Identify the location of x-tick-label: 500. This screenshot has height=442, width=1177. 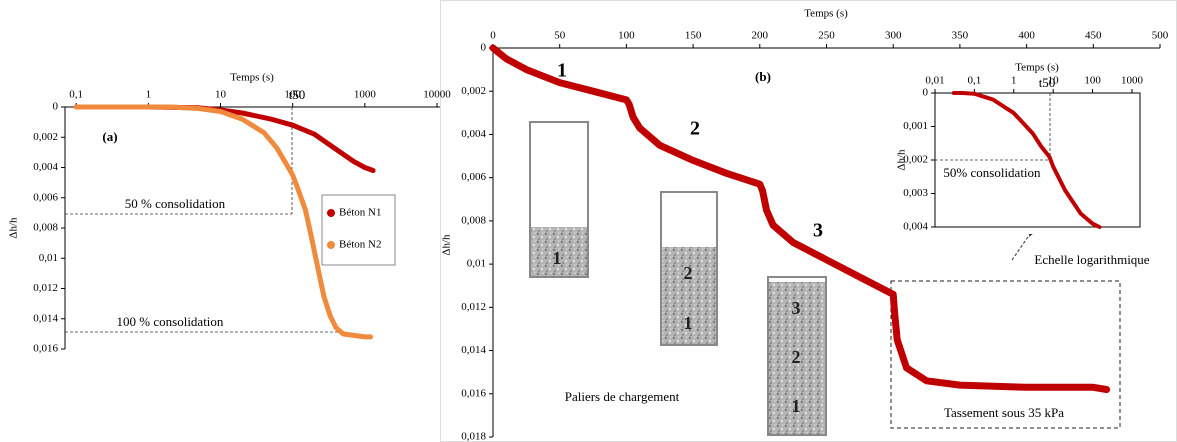
(1160, 36).